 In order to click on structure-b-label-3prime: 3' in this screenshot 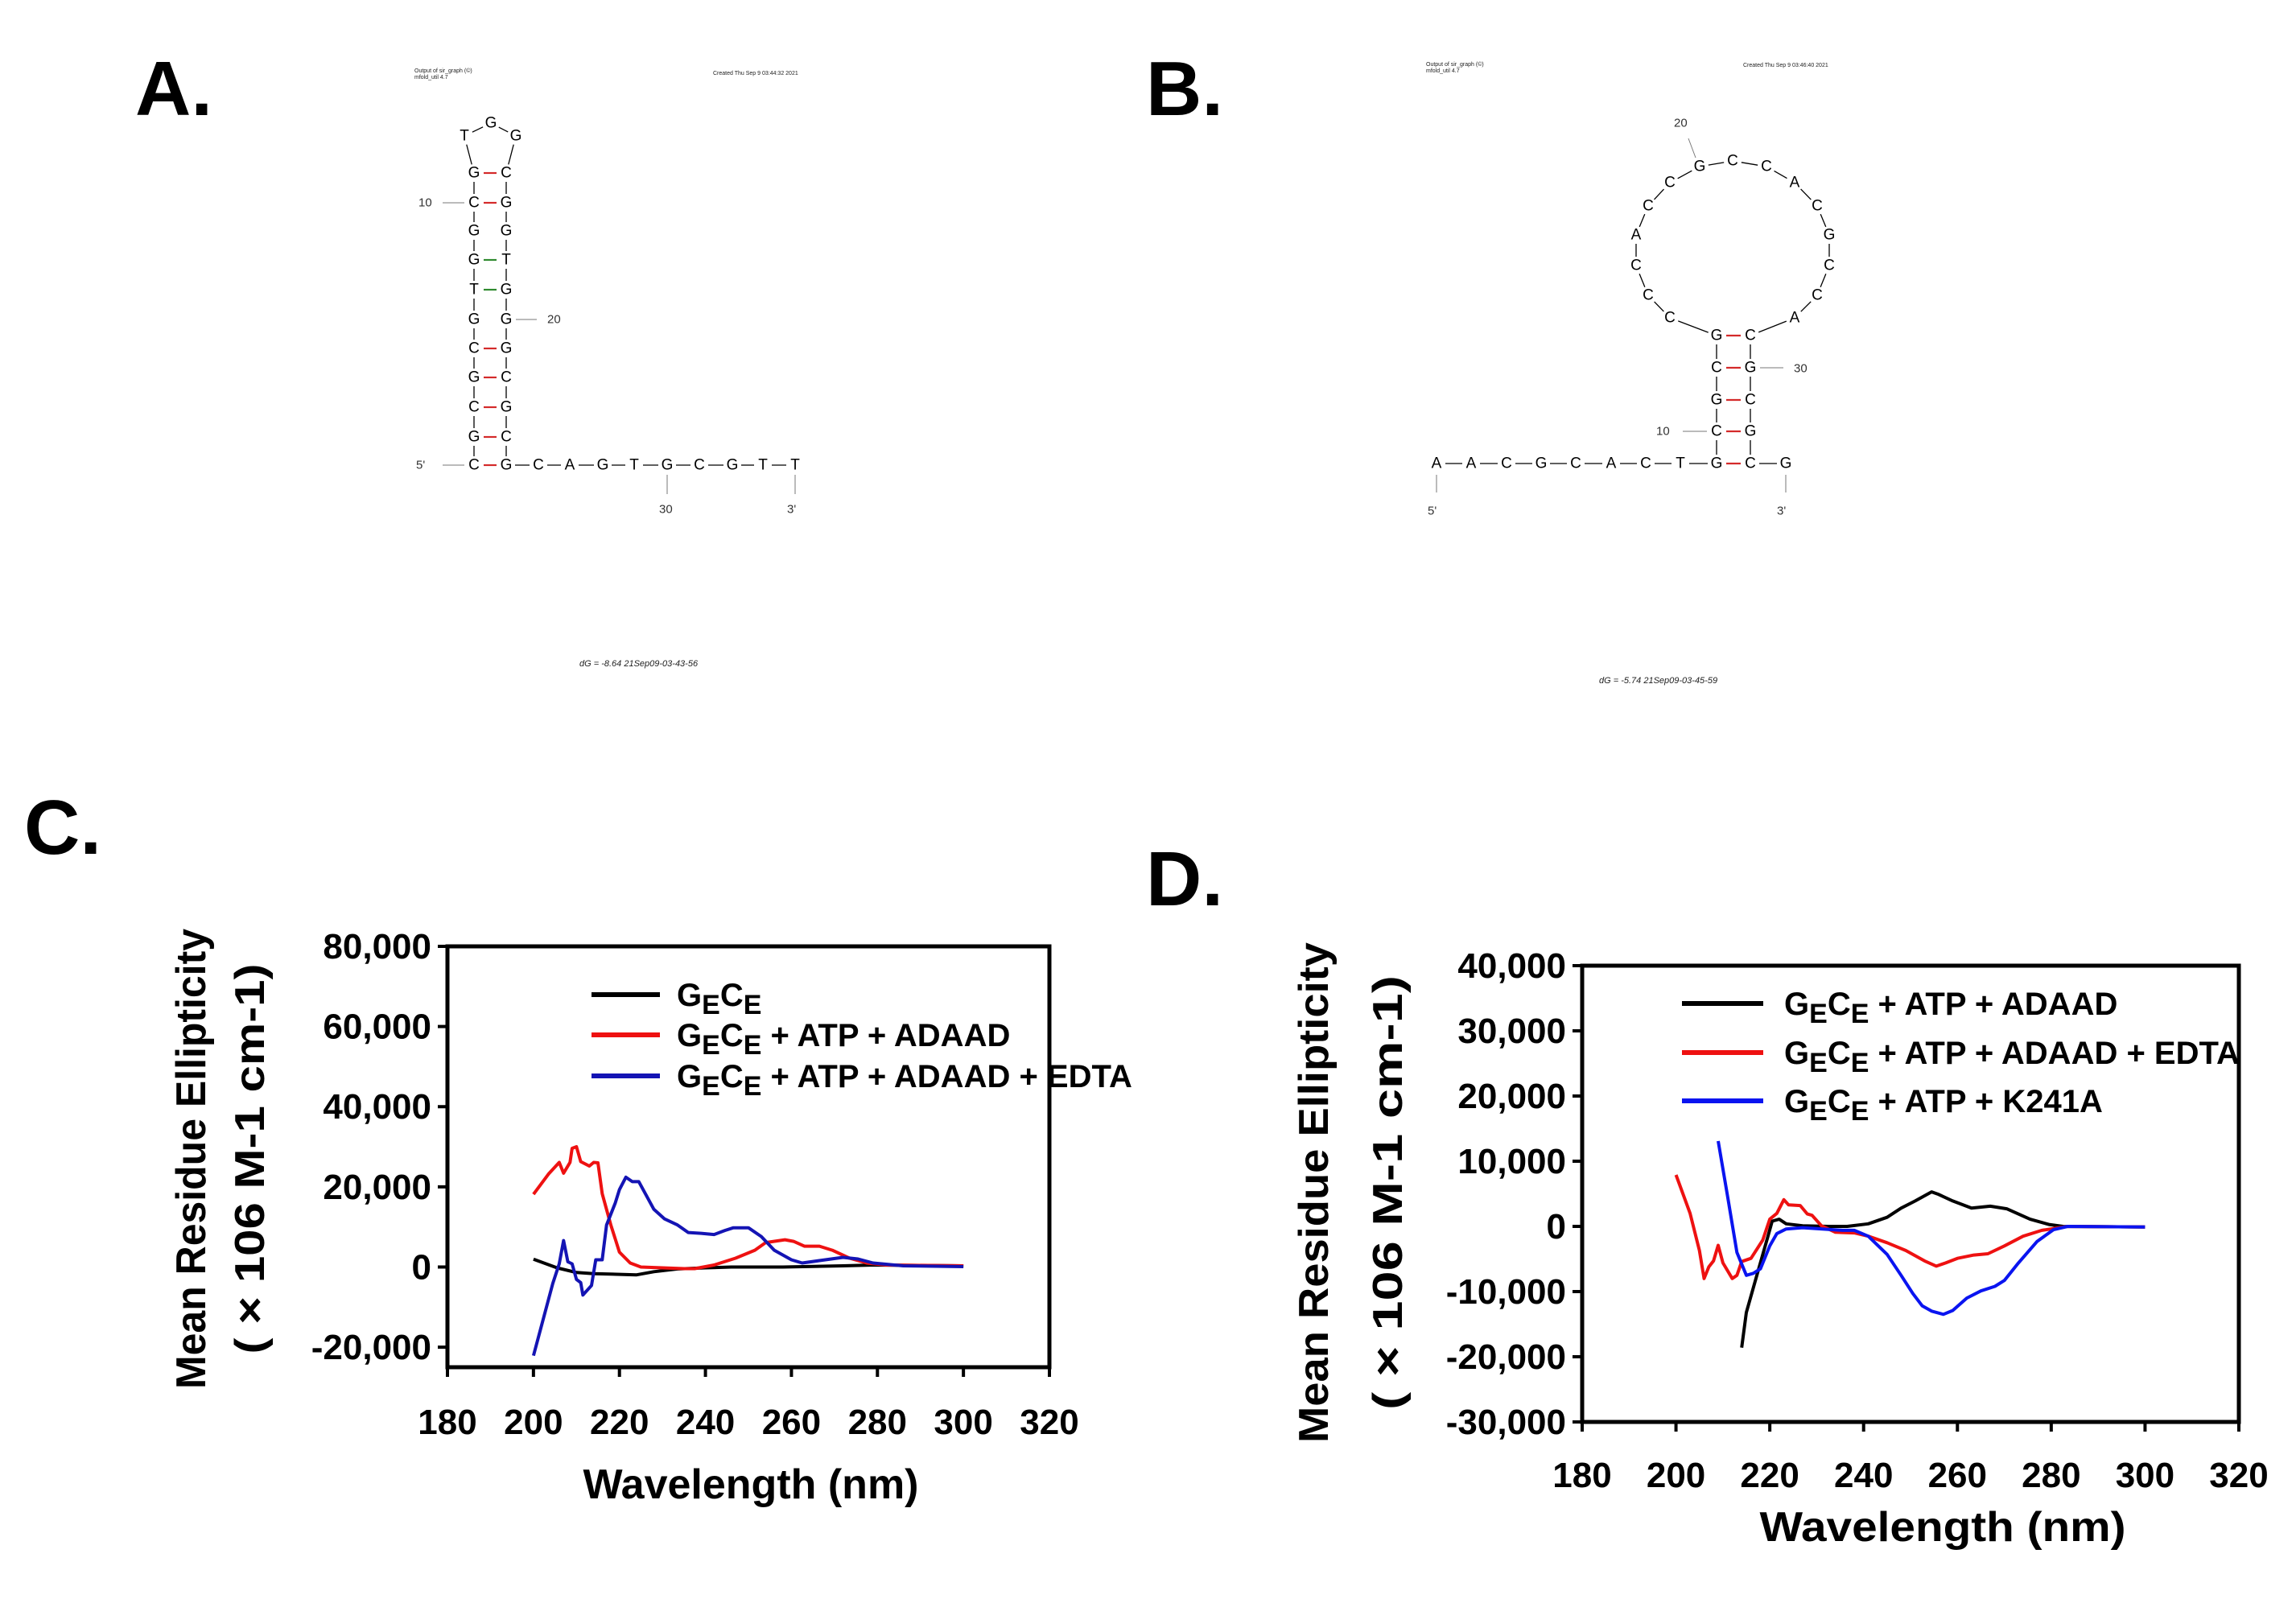, I will do `click(1781, 511)`.